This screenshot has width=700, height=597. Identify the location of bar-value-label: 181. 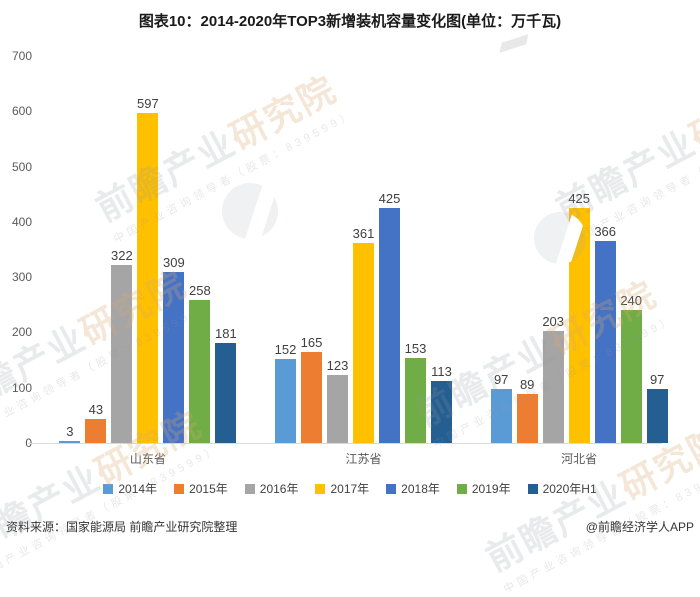
(225, 333).